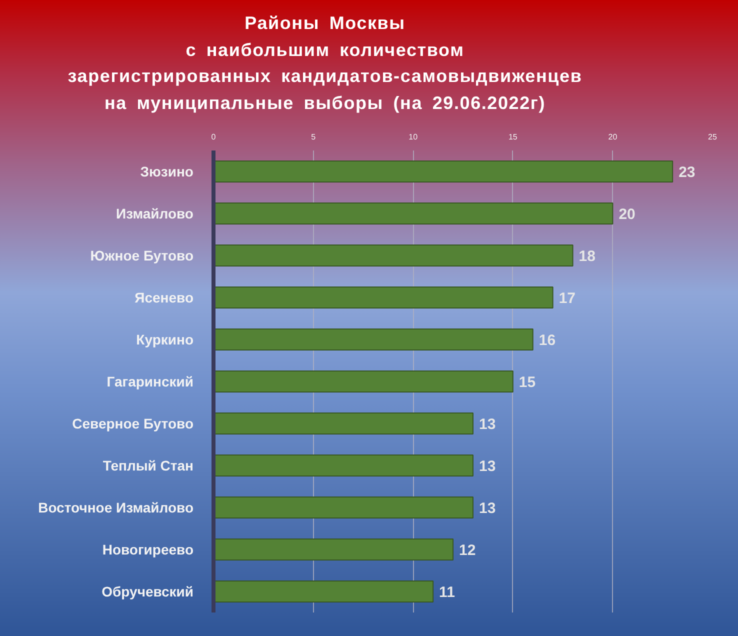  Describe the element at coordinates (133, 424) in the screenshot. I see `y-tick-label: Северное Бутово` at that location.